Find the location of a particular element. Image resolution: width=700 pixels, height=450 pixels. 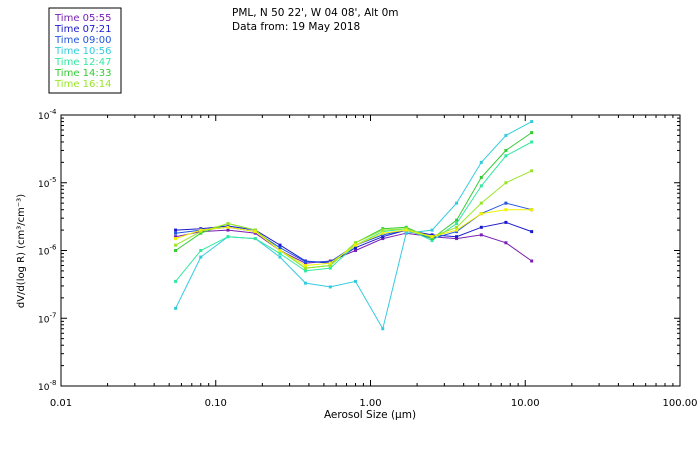

x-tick-label: 10.00 is located at coordinates (525, 403).